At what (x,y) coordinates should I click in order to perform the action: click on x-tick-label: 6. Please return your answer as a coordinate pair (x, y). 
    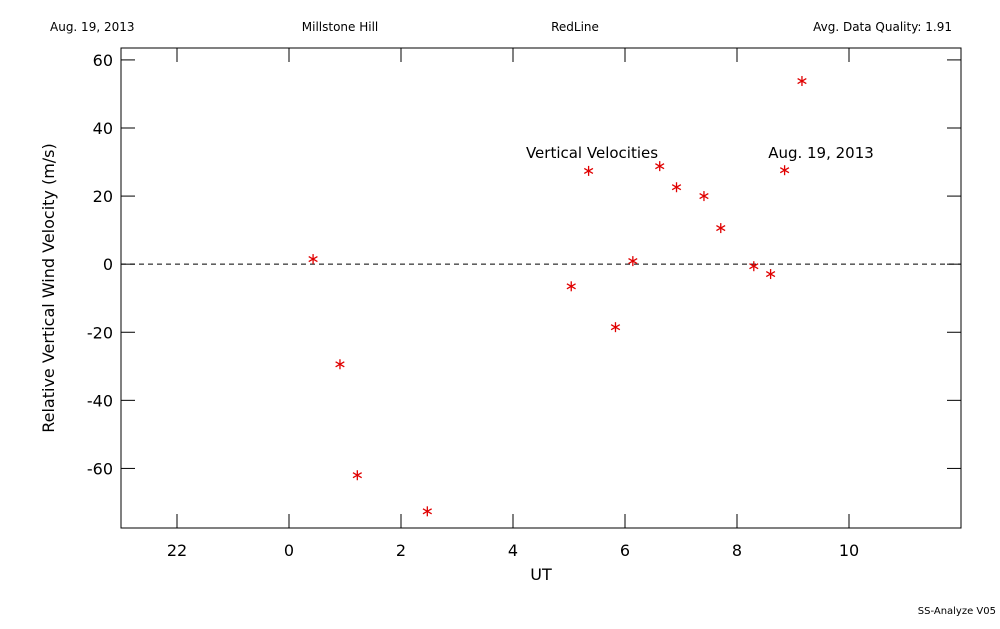
    Looking at the image, I should click on (625, 550).